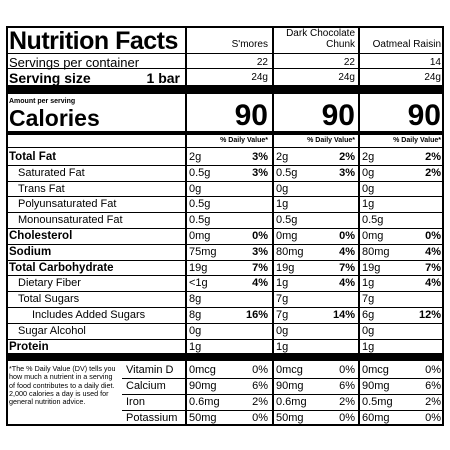  Describe the element at coordinates (376, 386) in the screenshot. I see `amount: 90mg` at that location.